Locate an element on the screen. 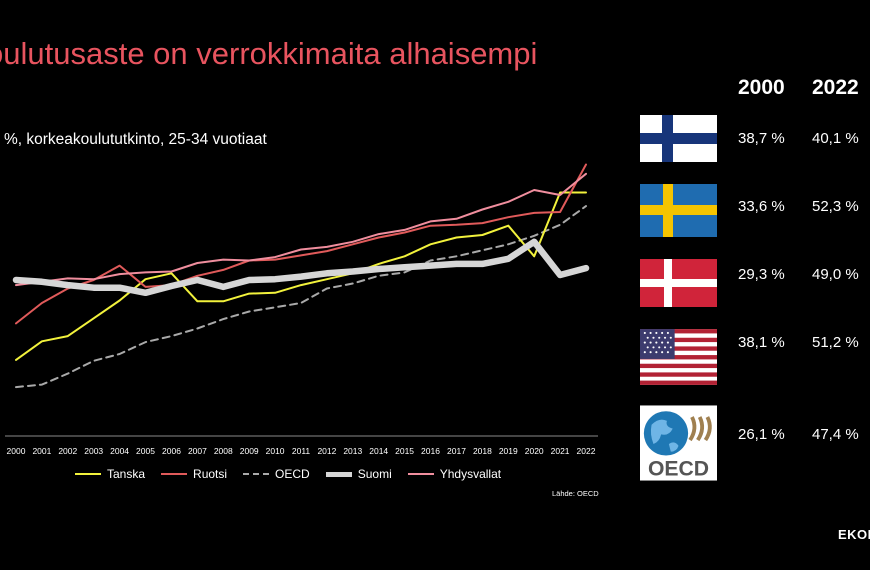 The width and height of the screenshot is (870, 570). table-header-2000: 2000 is located at coordinates (761, 87).